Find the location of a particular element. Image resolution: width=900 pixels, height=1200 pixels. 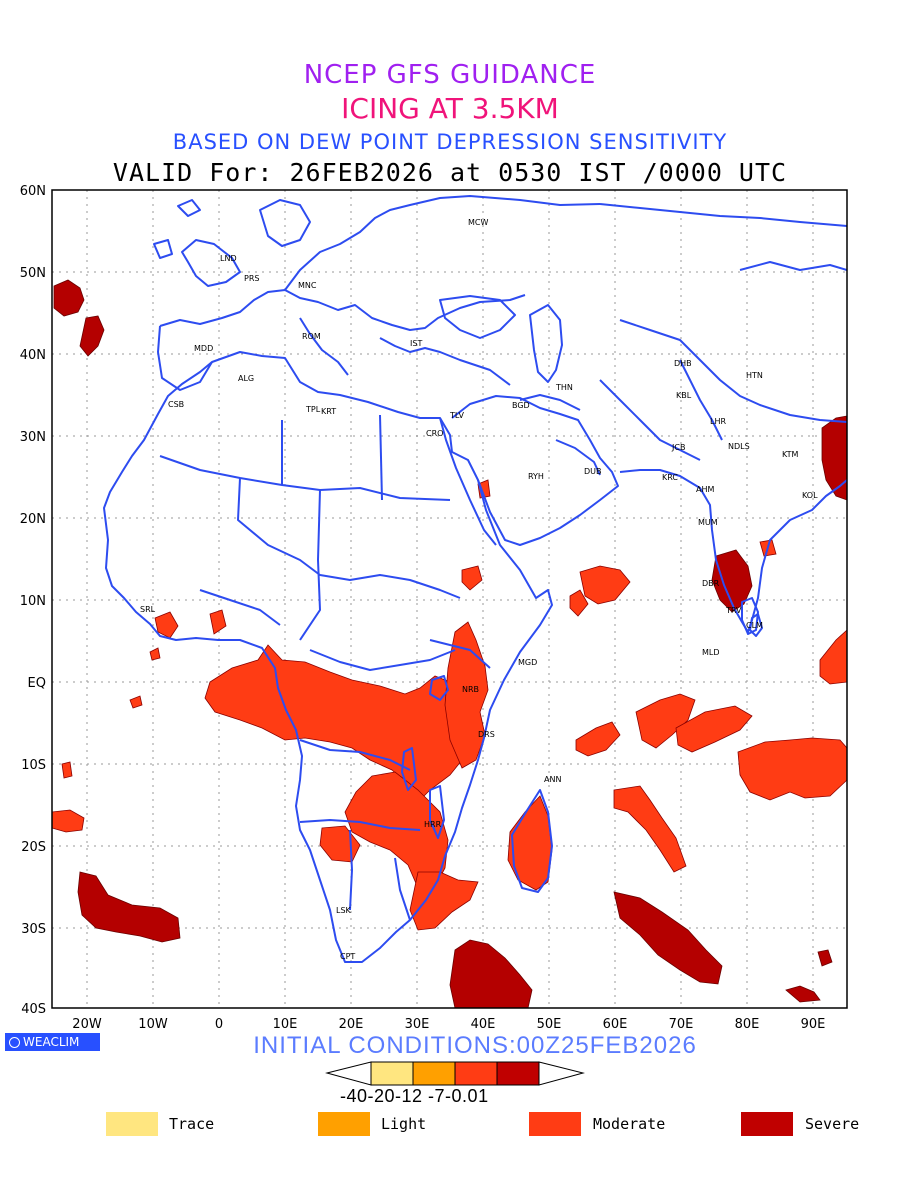

colorbar-right-arrow is located at coordinates (561, 1073).